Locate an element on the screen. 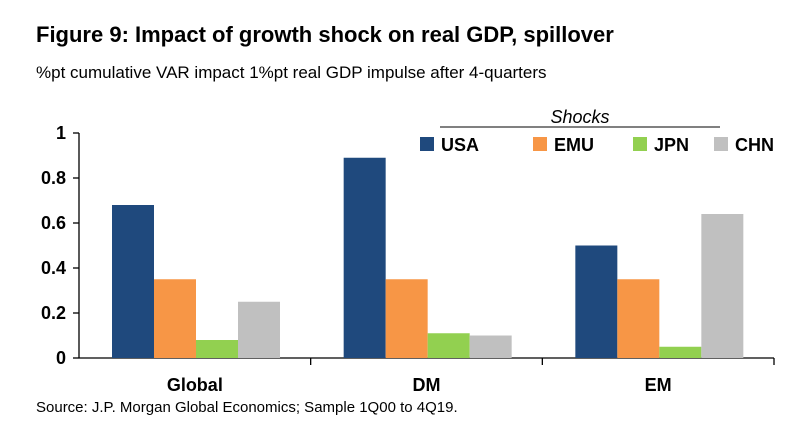 The height and width of the screenshot is (444, 799). x-tick-label: EM is located at coordinates (658, 385).